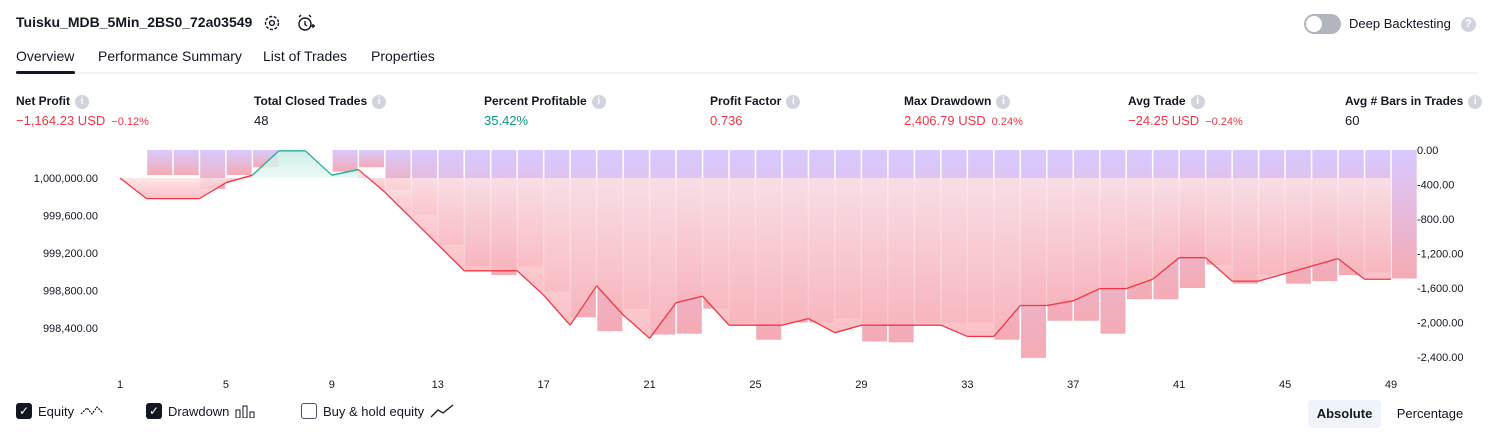  Describe the element at coordinates (24, 411) in the screenshot. I see `equity-checkbox: ✓` at that location.